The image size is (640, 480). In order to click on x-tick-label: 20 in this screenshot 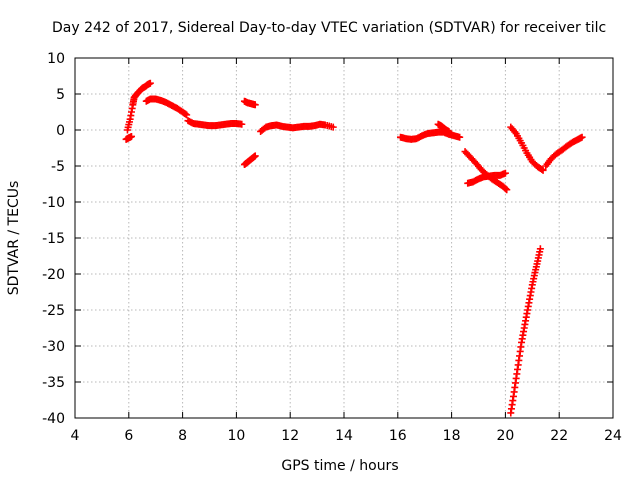, I will do `click(505, 436)`.